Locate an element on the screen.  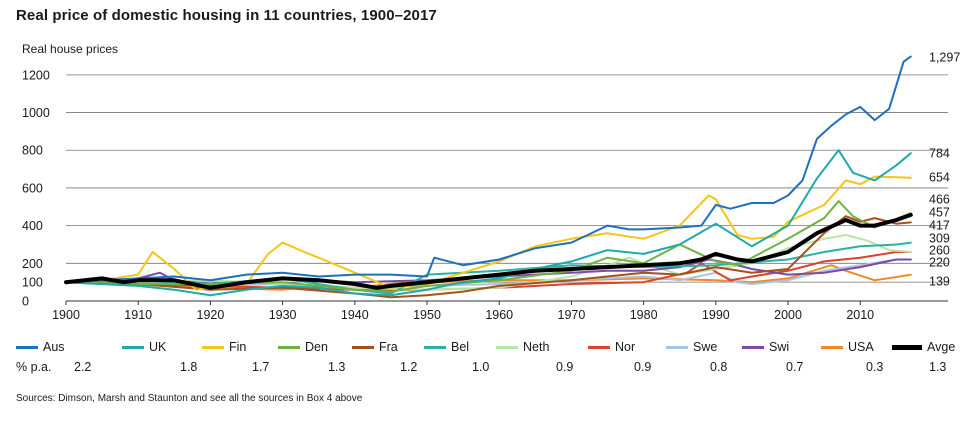
legend-label: Den is located at coordinates (316, 347).